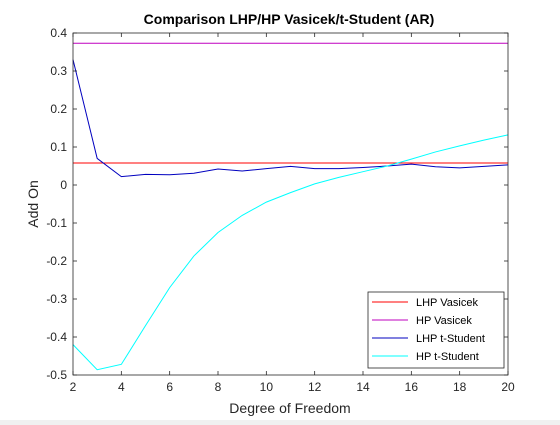  What do you see at coordinates (73, 387) in the screenshot?
I see `x-tick-label: 2` at bounding box center [73, 387].